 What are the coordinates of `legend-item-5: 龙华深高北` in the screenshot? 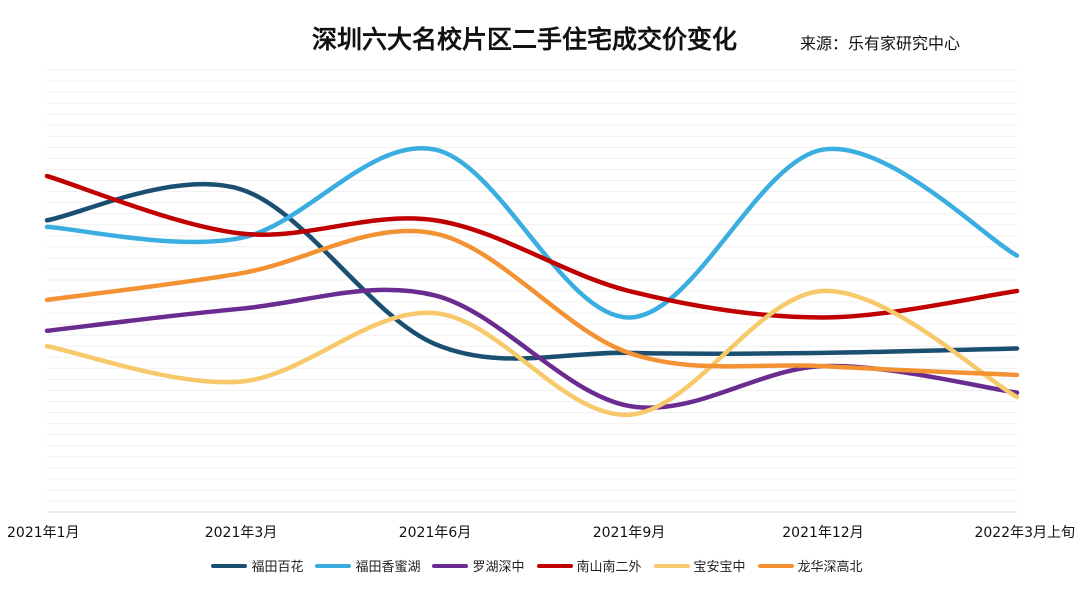 It's located at (810, 565).